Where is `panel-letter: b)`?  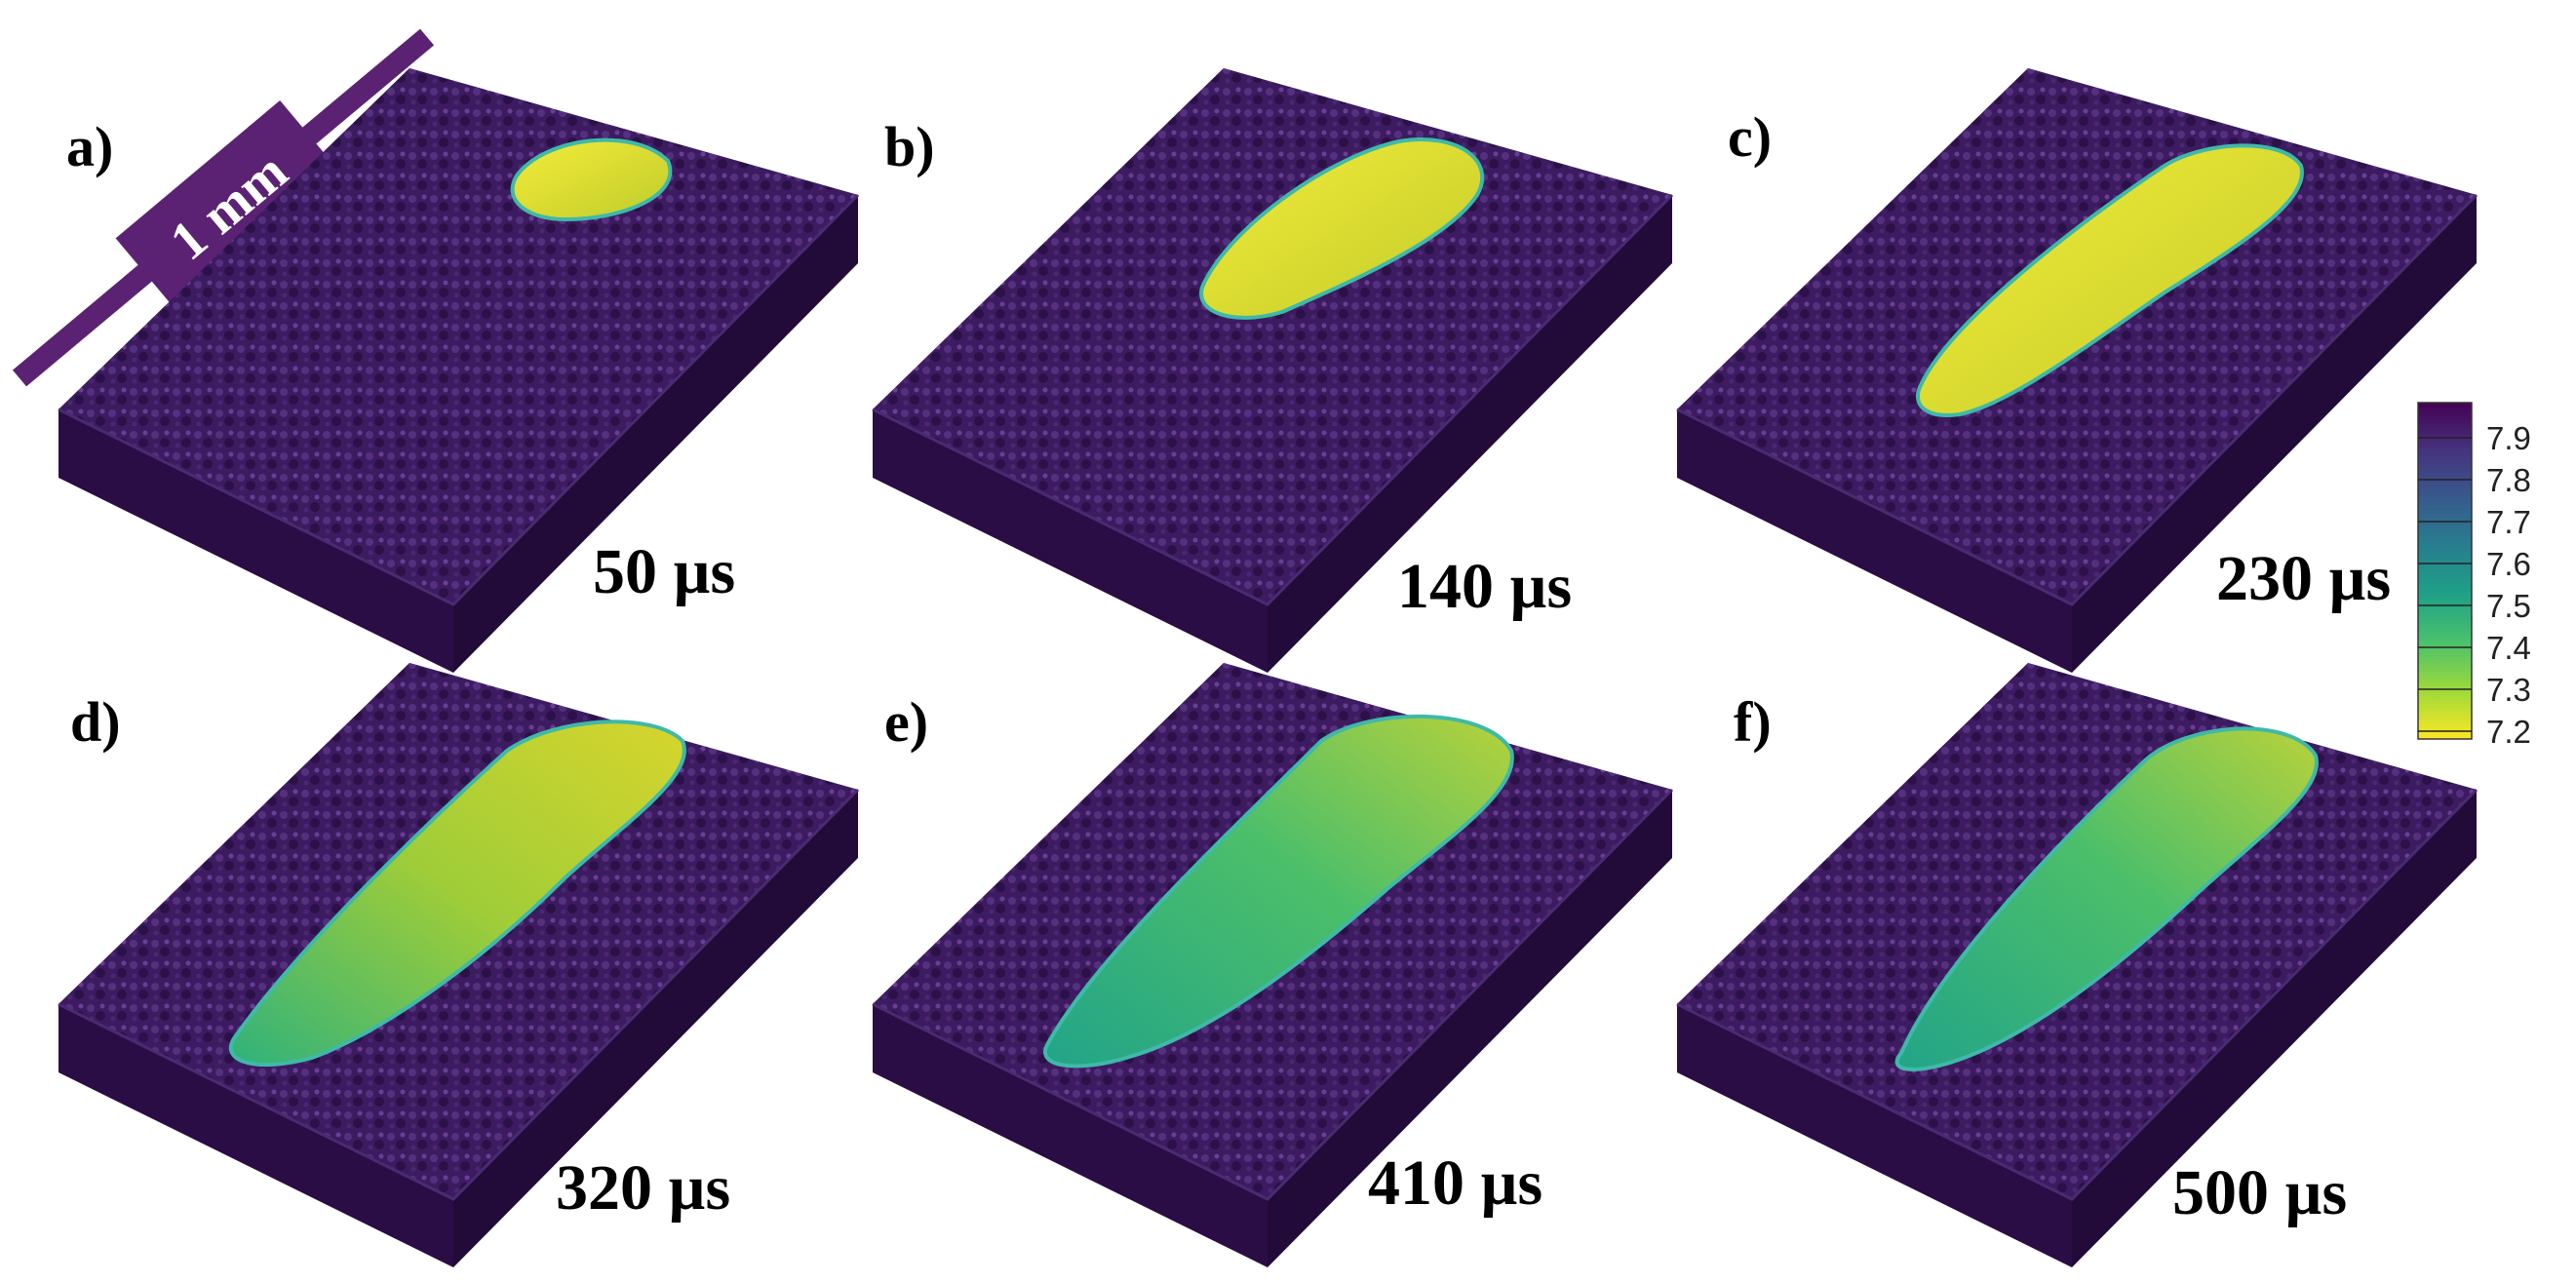 panel-letter: b) is located at coordinates (909, 146).